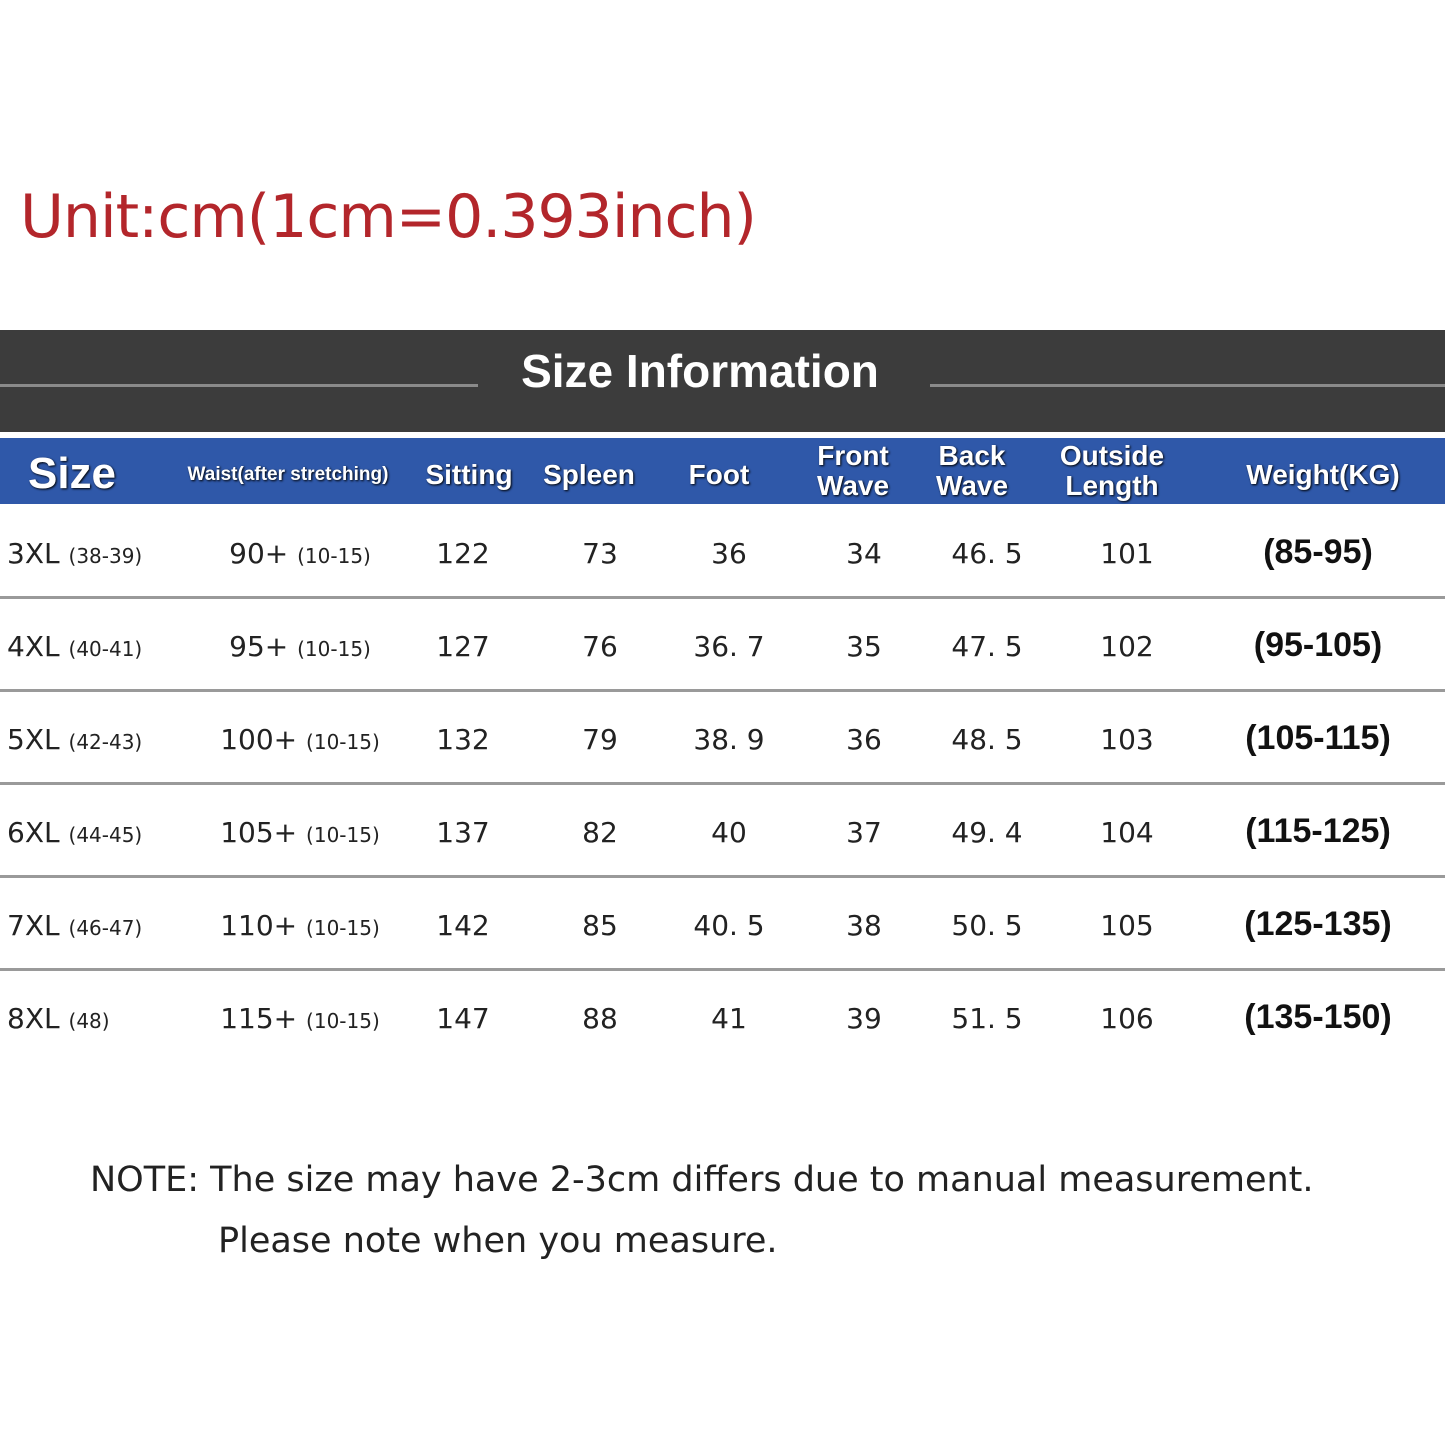 Image resolution: width=1445 pixels, height=1445 pixels. I want to click on cell-foot: 40, so click(729, 832).